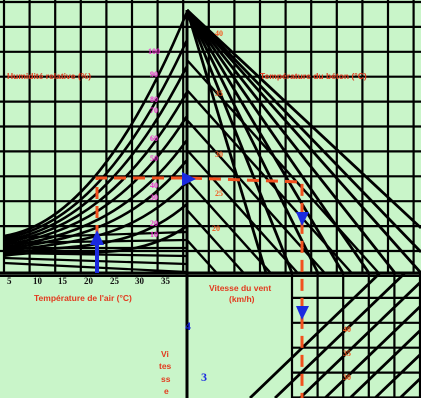 The image size is (421, 398). What do you see at coordinates (9, 281) in the screenshot?
I see `air-temp-tick: 5` at bounding box center [9, 281].